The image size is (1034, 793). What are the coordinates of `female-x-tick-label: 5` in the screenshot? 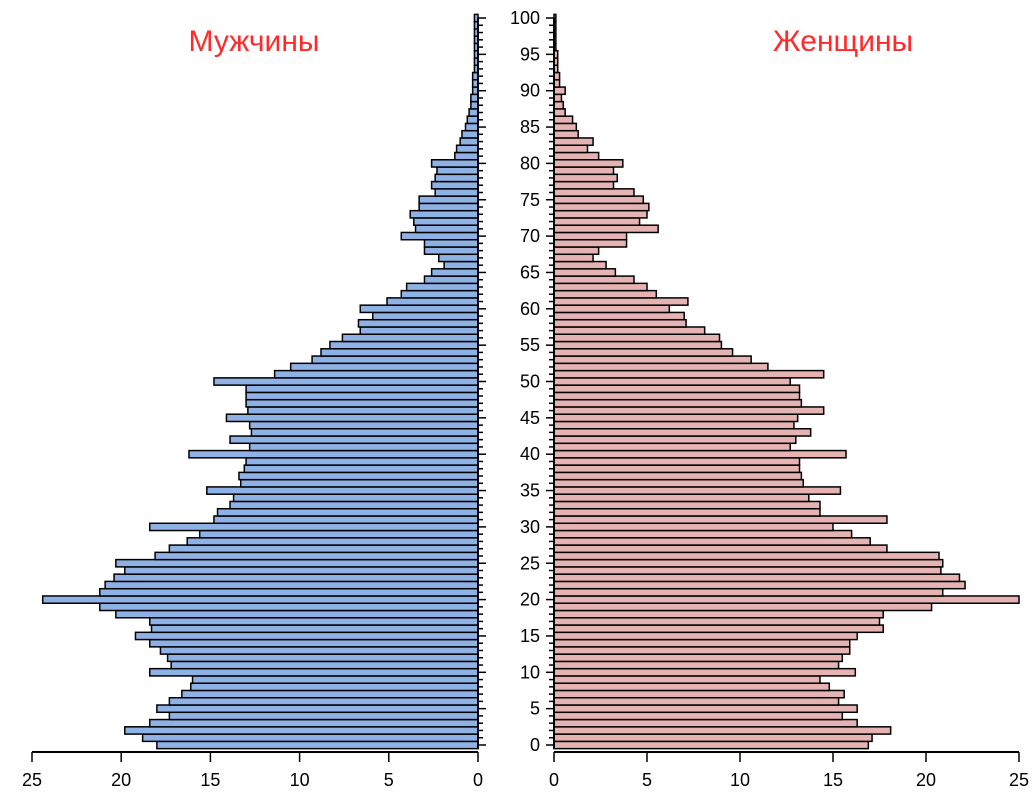 It's located at (647, 780).